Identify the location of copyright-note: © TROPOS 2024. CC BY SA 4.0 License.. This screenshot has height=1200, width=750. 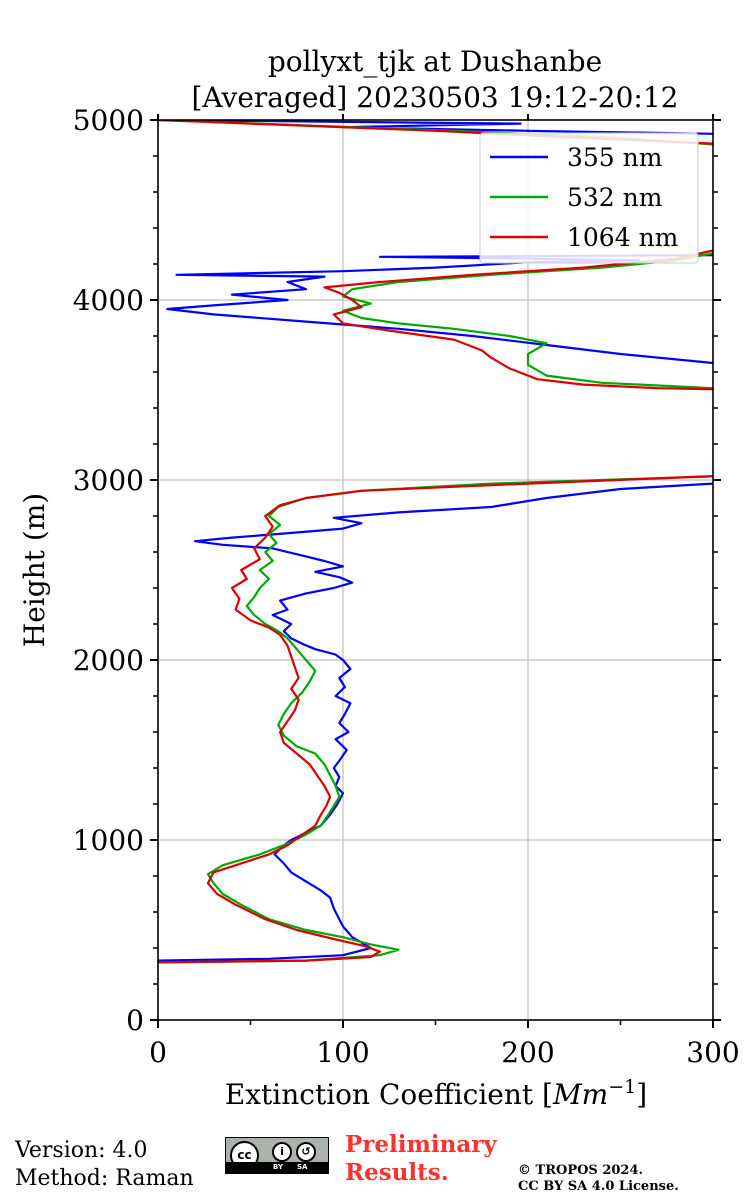
(598, 1179).